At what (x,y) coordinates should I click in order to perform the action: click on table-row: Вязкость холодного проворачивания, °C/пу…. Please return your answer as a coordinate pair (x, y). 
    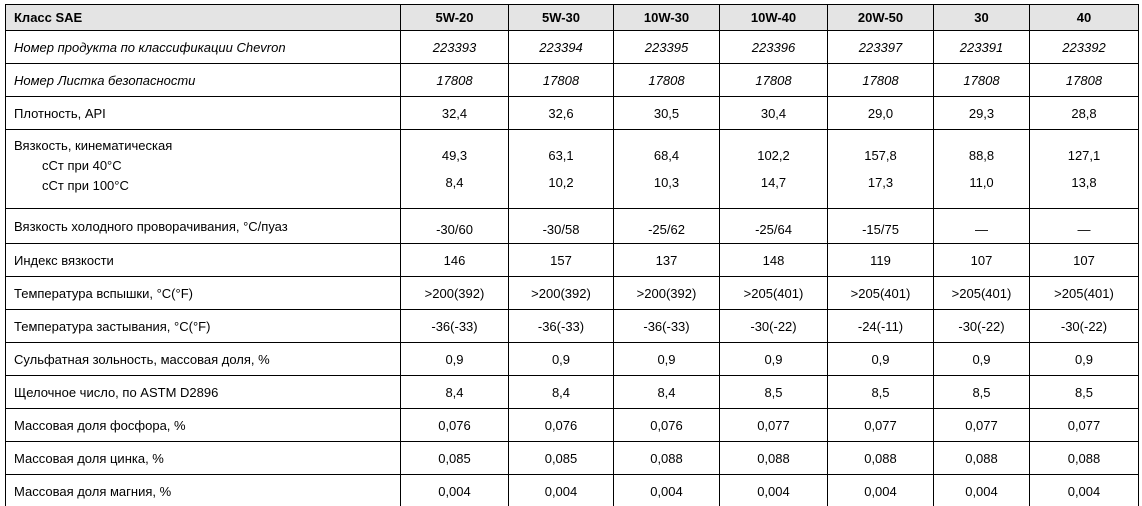
    Looking at the image, I should click on (572, 226).